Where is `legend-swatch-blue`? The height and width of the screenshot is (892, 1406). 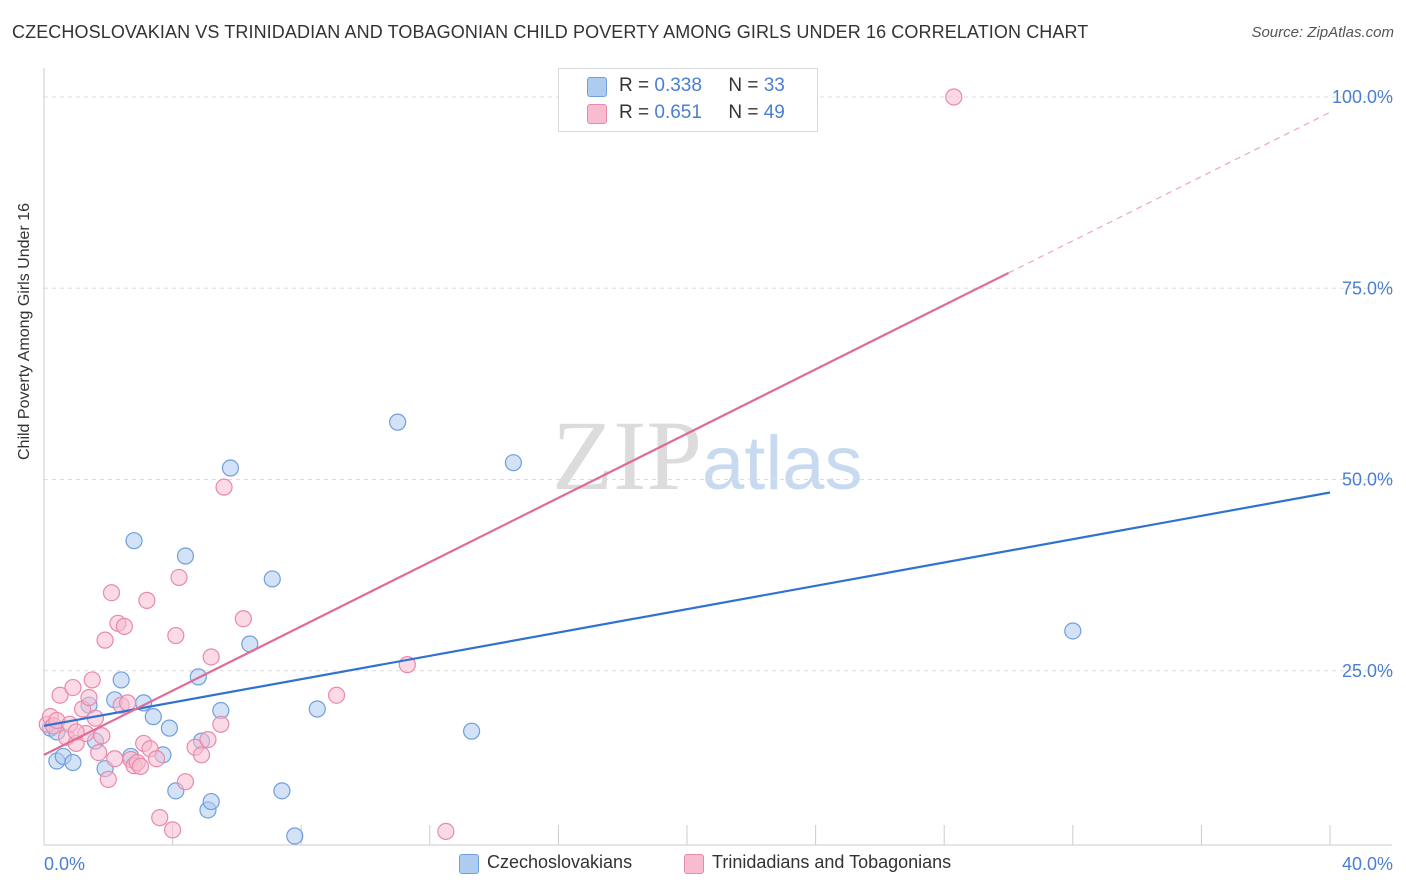
legend-swatch-blue is located at coordinates (597, 87).